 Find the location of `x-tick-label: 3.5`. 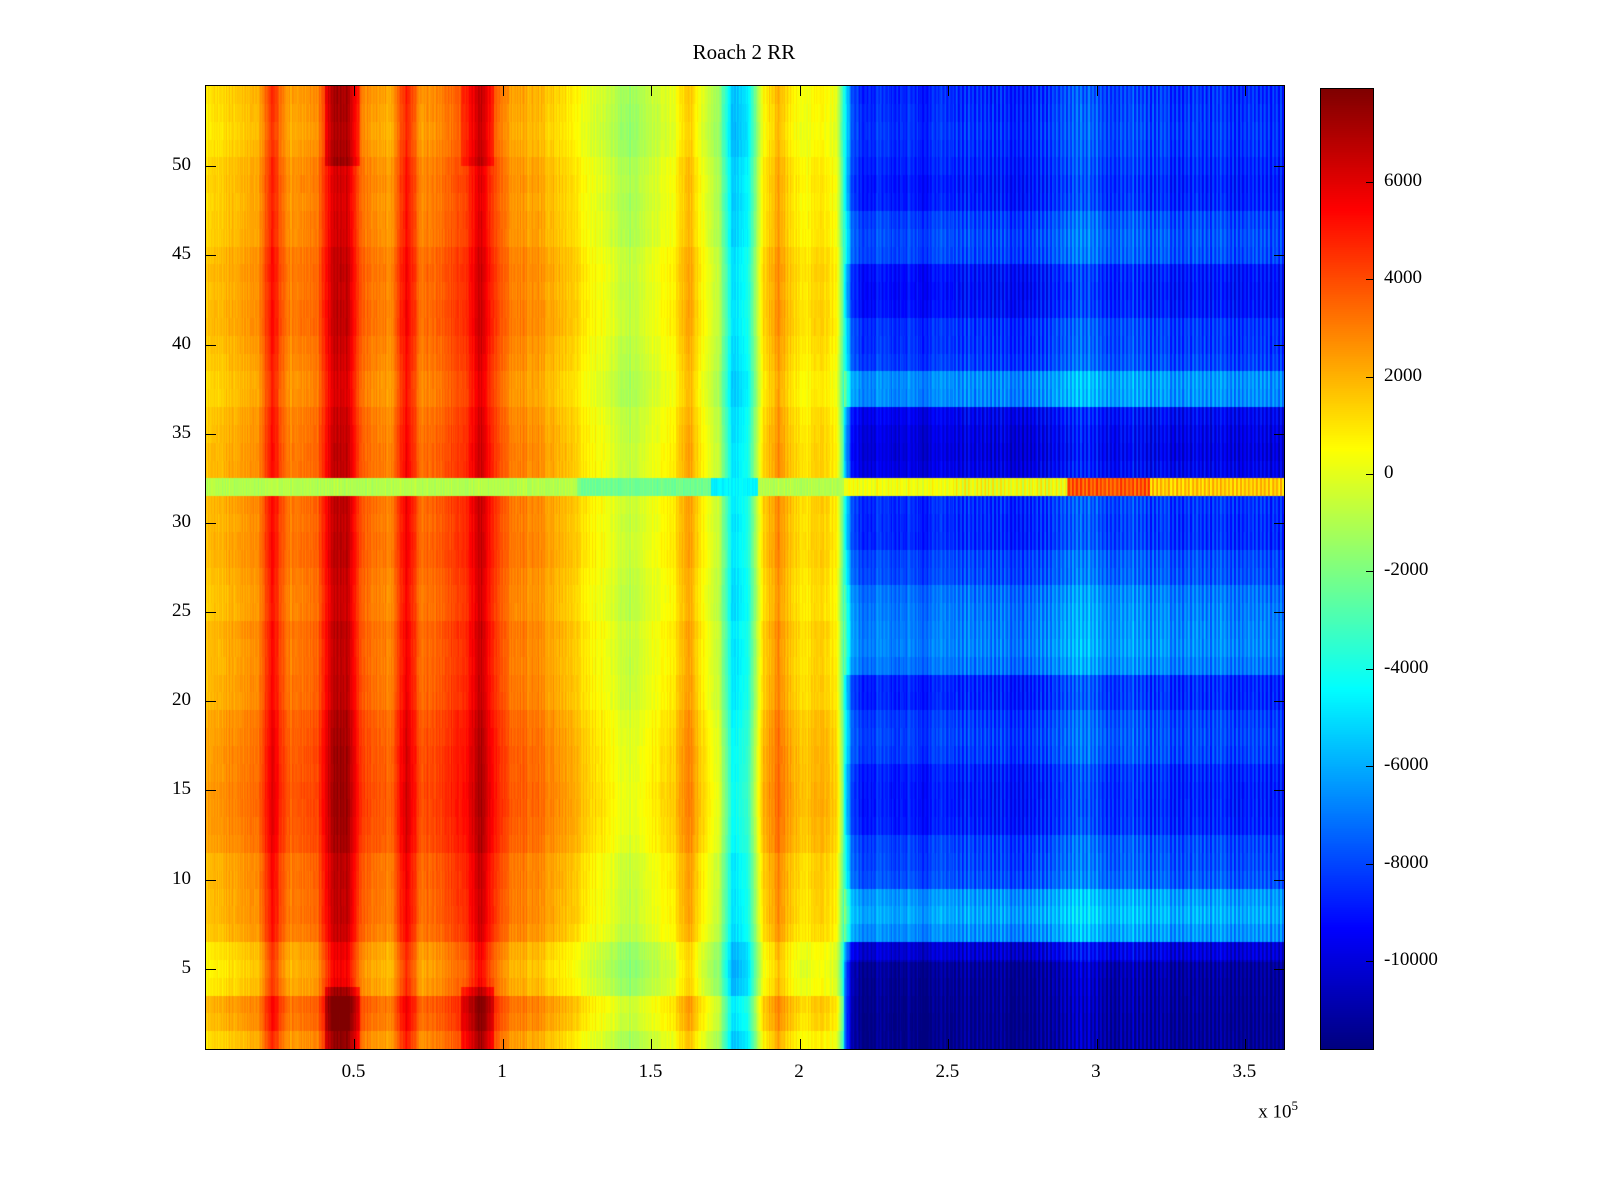

x-tick-label: 3.5 is located at coordinates (1244, 1071).